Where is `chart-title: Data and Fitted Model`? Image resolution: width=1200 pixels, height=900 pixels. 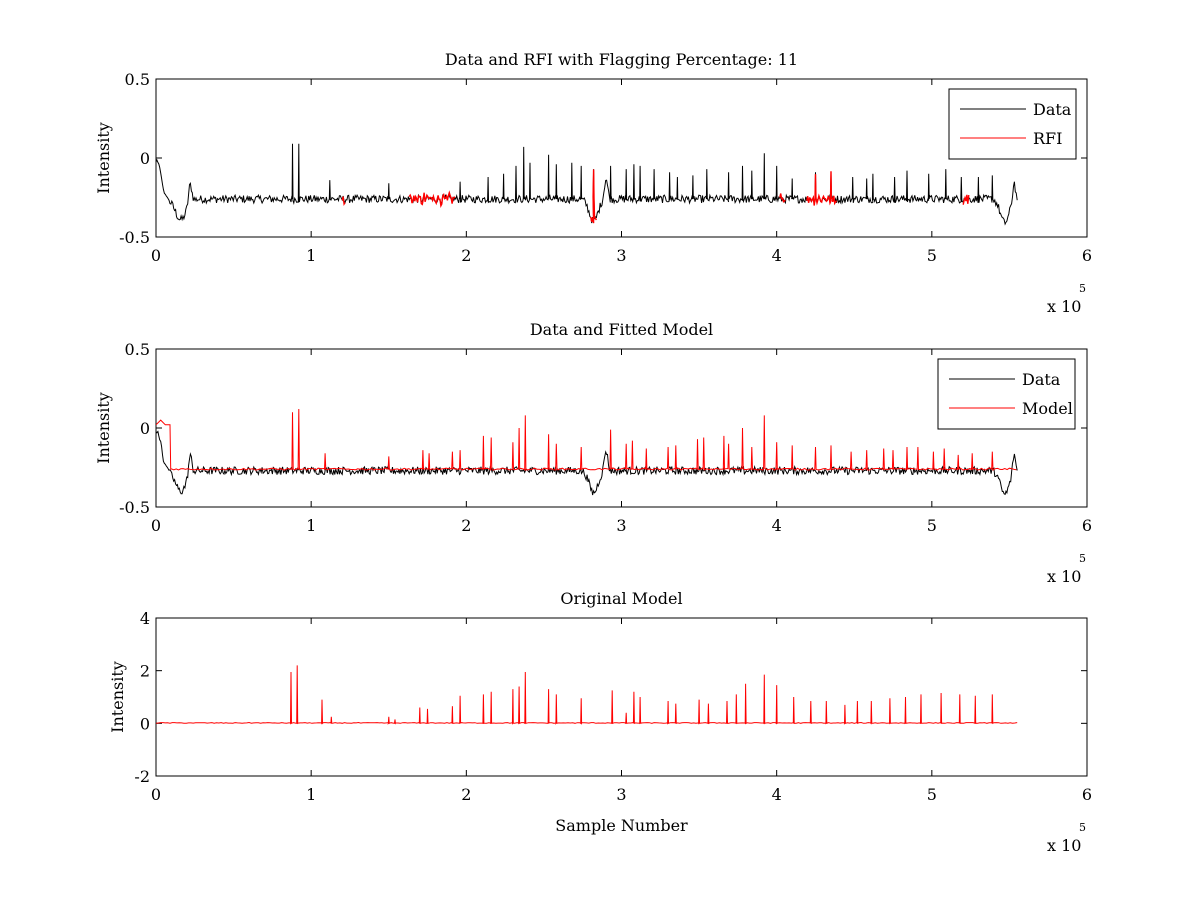
chart-title: Data and Fitted Model is located at coordinates (621, 329).